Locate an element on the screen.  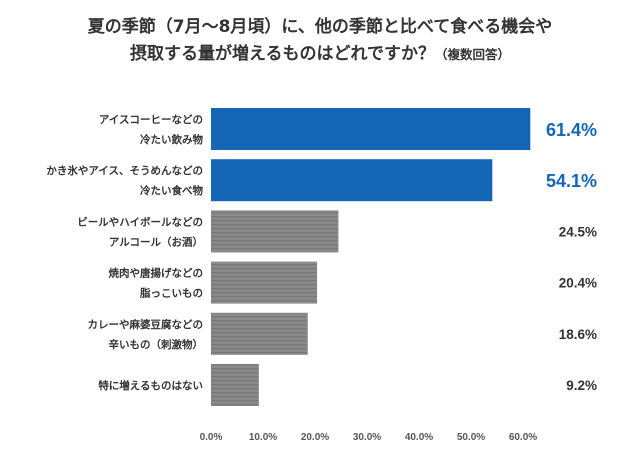
category-label-3-line-1: ビールやハイボールなどの is located at coordinates (140, 221).